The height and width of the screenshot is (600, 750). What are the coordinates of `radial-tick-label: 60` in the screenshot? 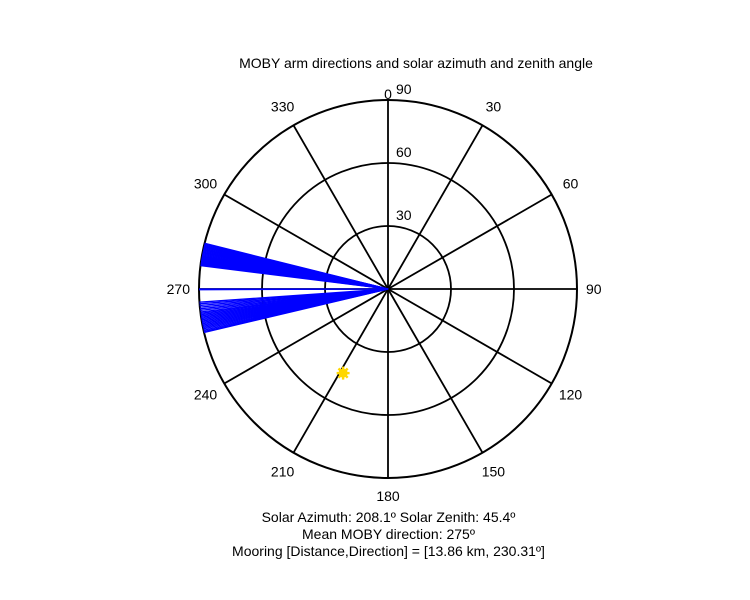 It's located at (404, 152).